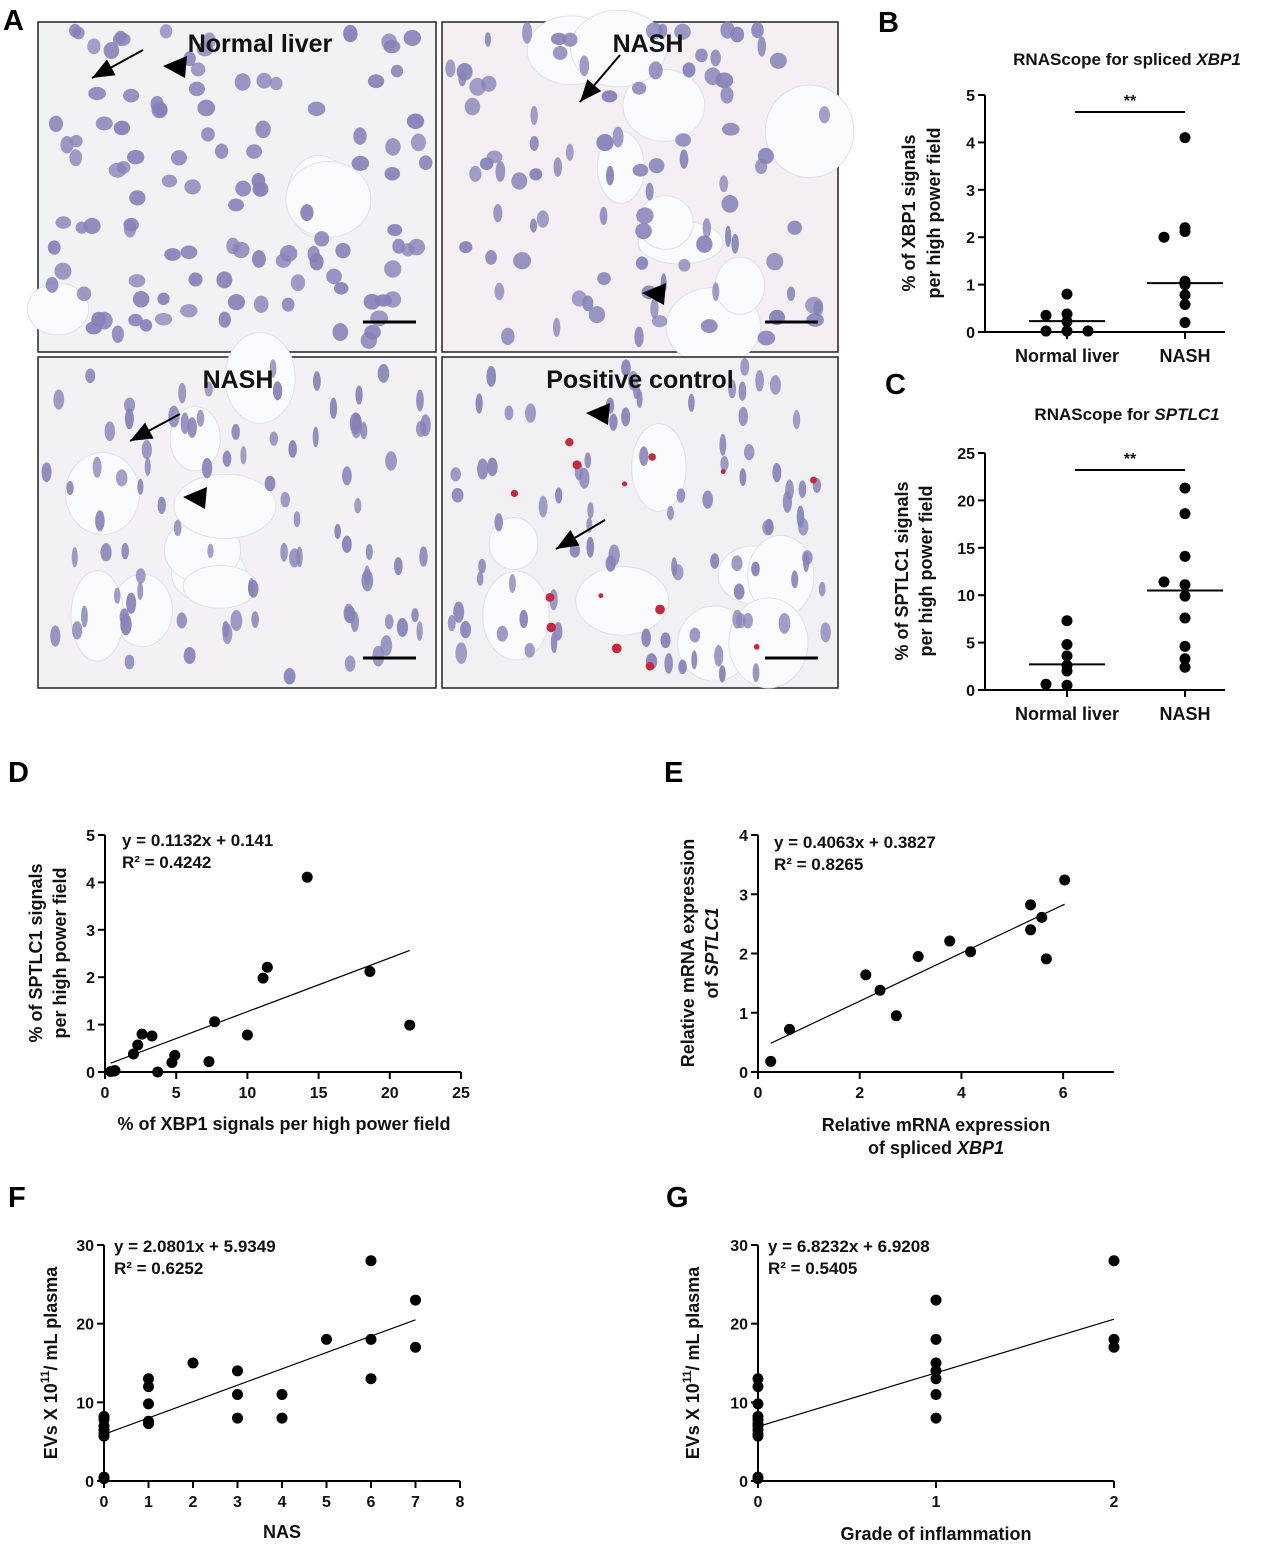  Describe the element at coordinates (966, 596) in the screenshot. I see `y-tick-label: 10` at that location.